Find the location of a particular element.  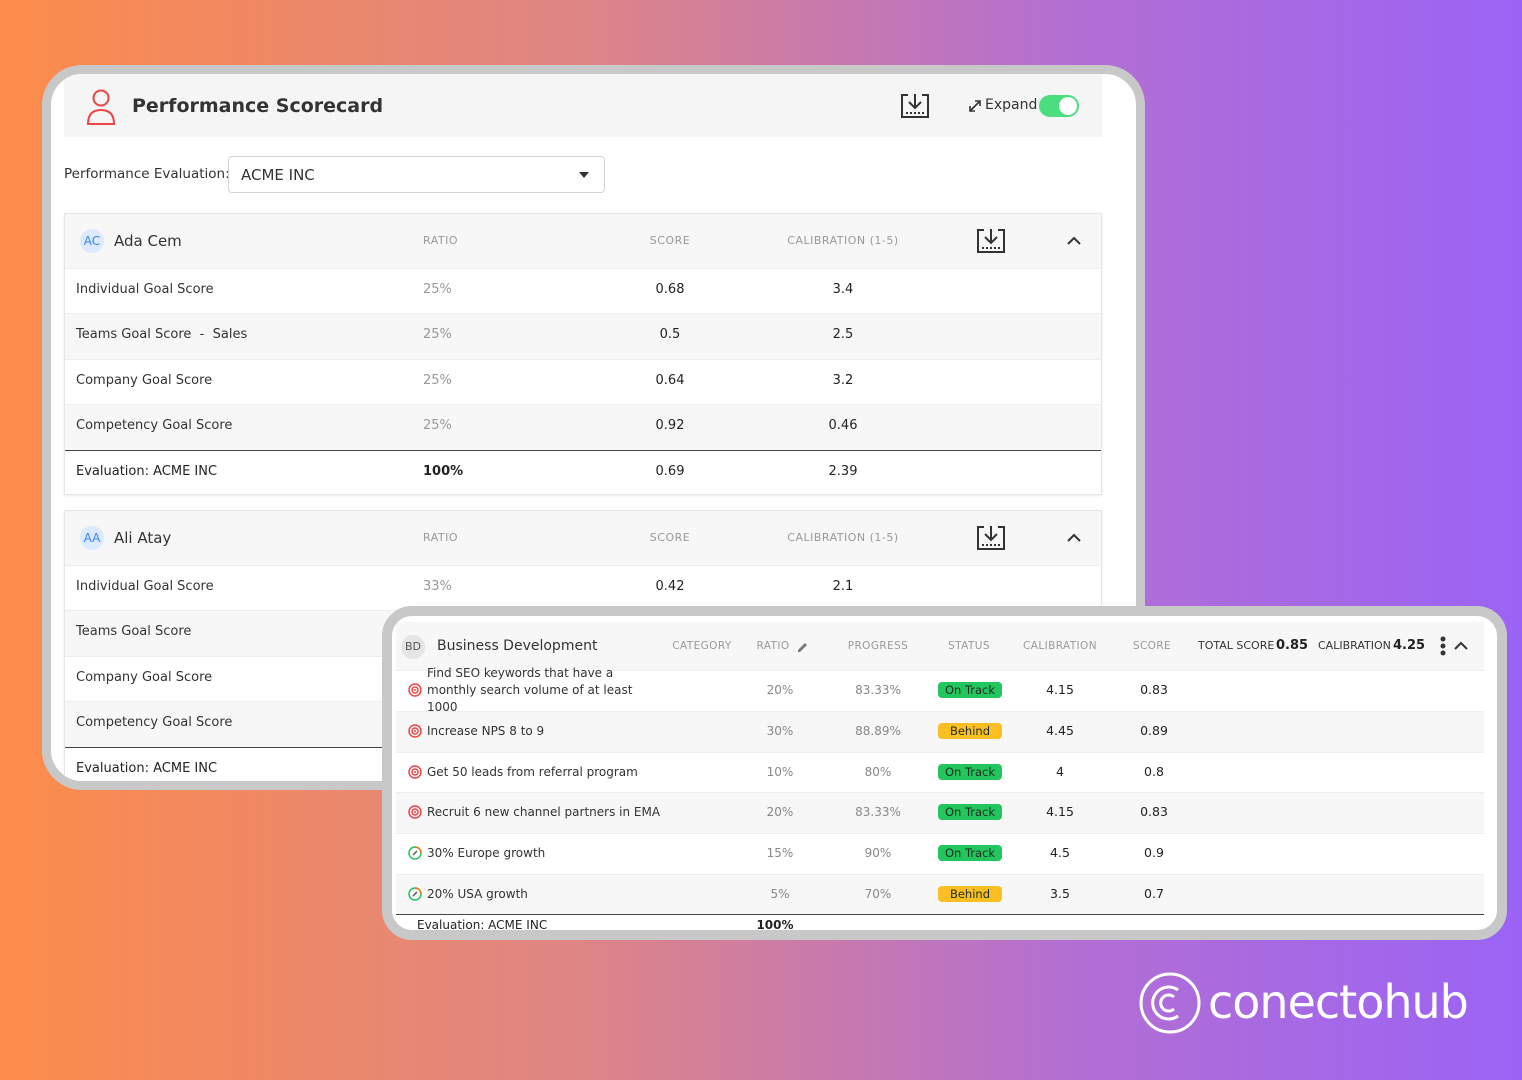

total-score-label: TOTAL SCORE is located at coordinates (1236, 645).